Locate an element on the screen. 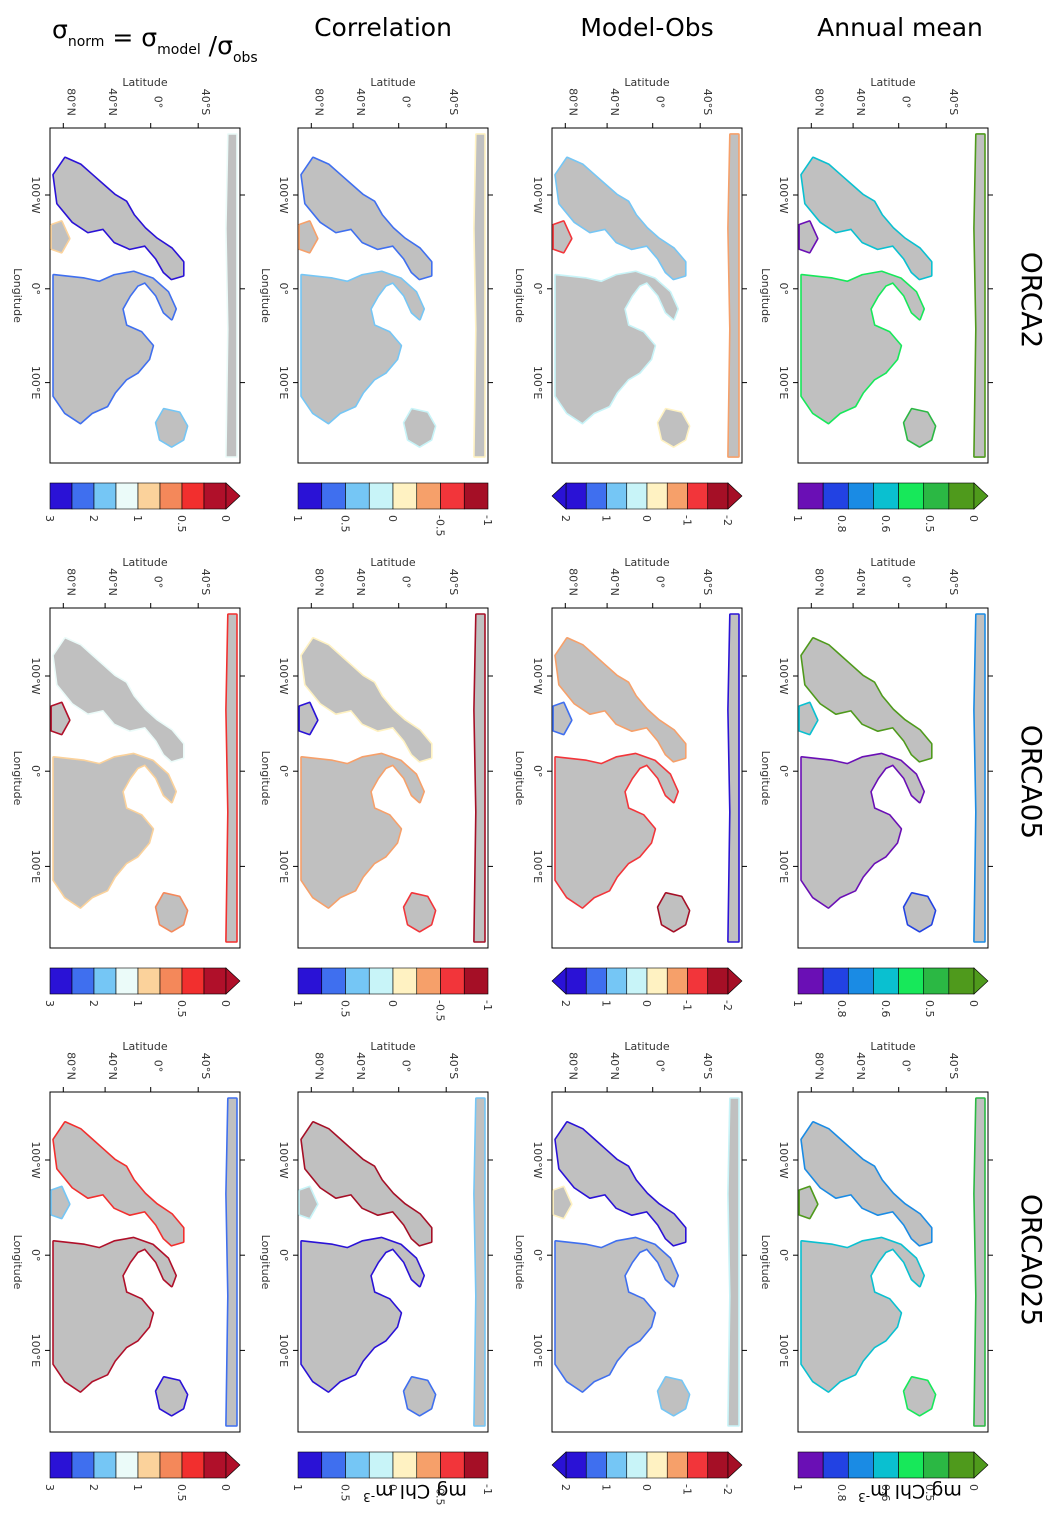  svg-text: mg Chl m-3 is located at coordinates (910, 1492).